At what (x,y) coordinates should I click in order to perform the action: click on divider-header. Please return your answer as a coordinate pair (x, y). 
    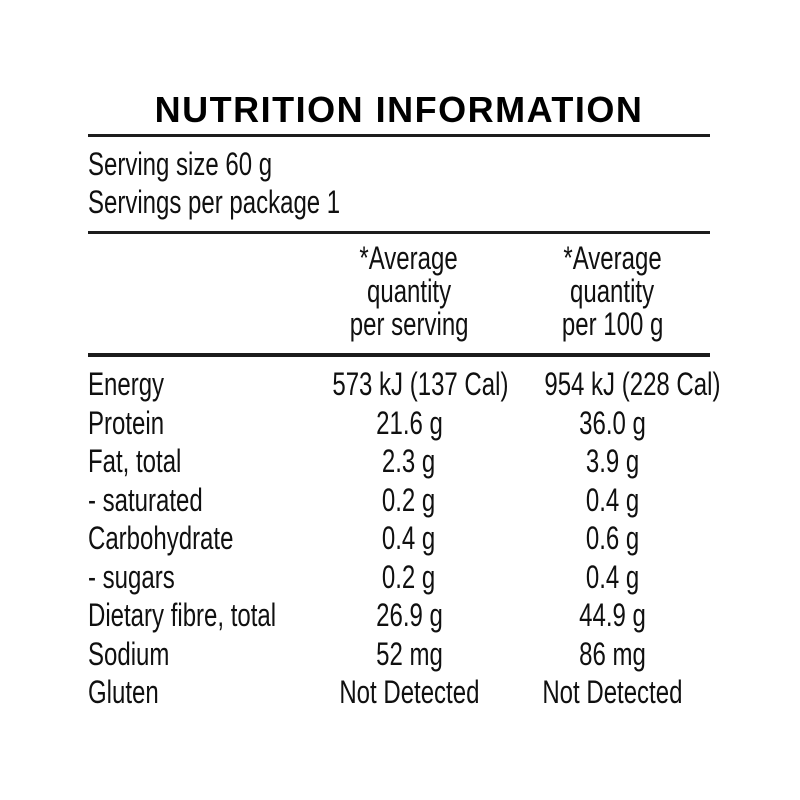
    Looking at the image, I should click on (399, 355).